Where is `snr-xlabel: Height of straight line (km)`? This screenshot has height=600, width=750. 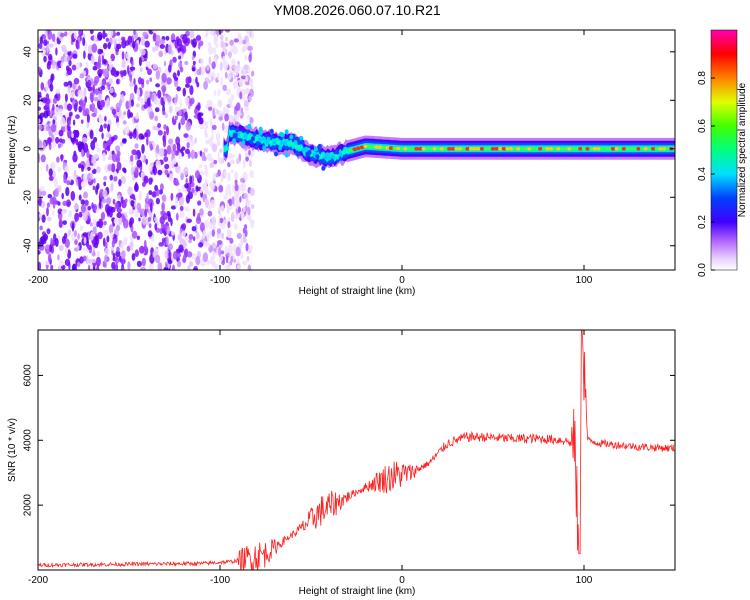 snr-xlabel: Height of straight line (km) is located at coordinates (357, 591).